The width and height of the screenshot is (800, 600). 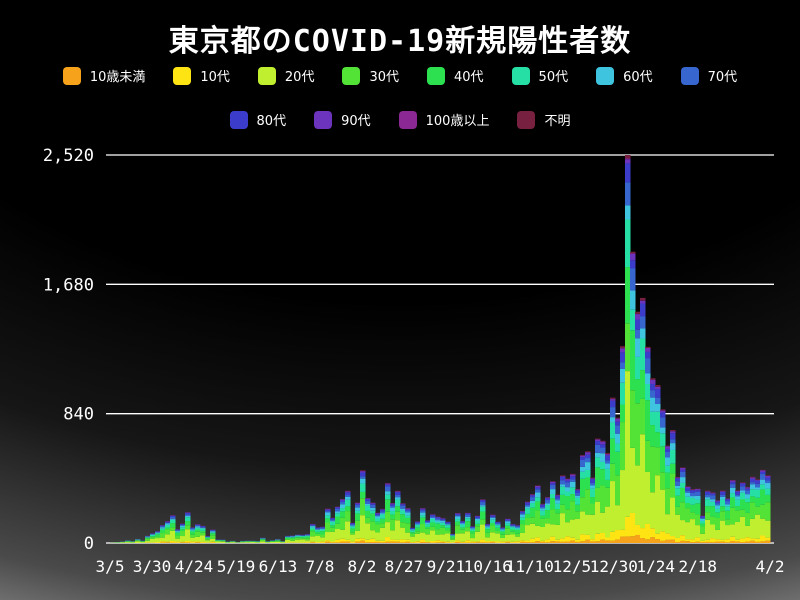 What do you see at coordinates (624, 75) in the screenshot?
I see `legend-item: 60代` at bounding box center [624, 75].